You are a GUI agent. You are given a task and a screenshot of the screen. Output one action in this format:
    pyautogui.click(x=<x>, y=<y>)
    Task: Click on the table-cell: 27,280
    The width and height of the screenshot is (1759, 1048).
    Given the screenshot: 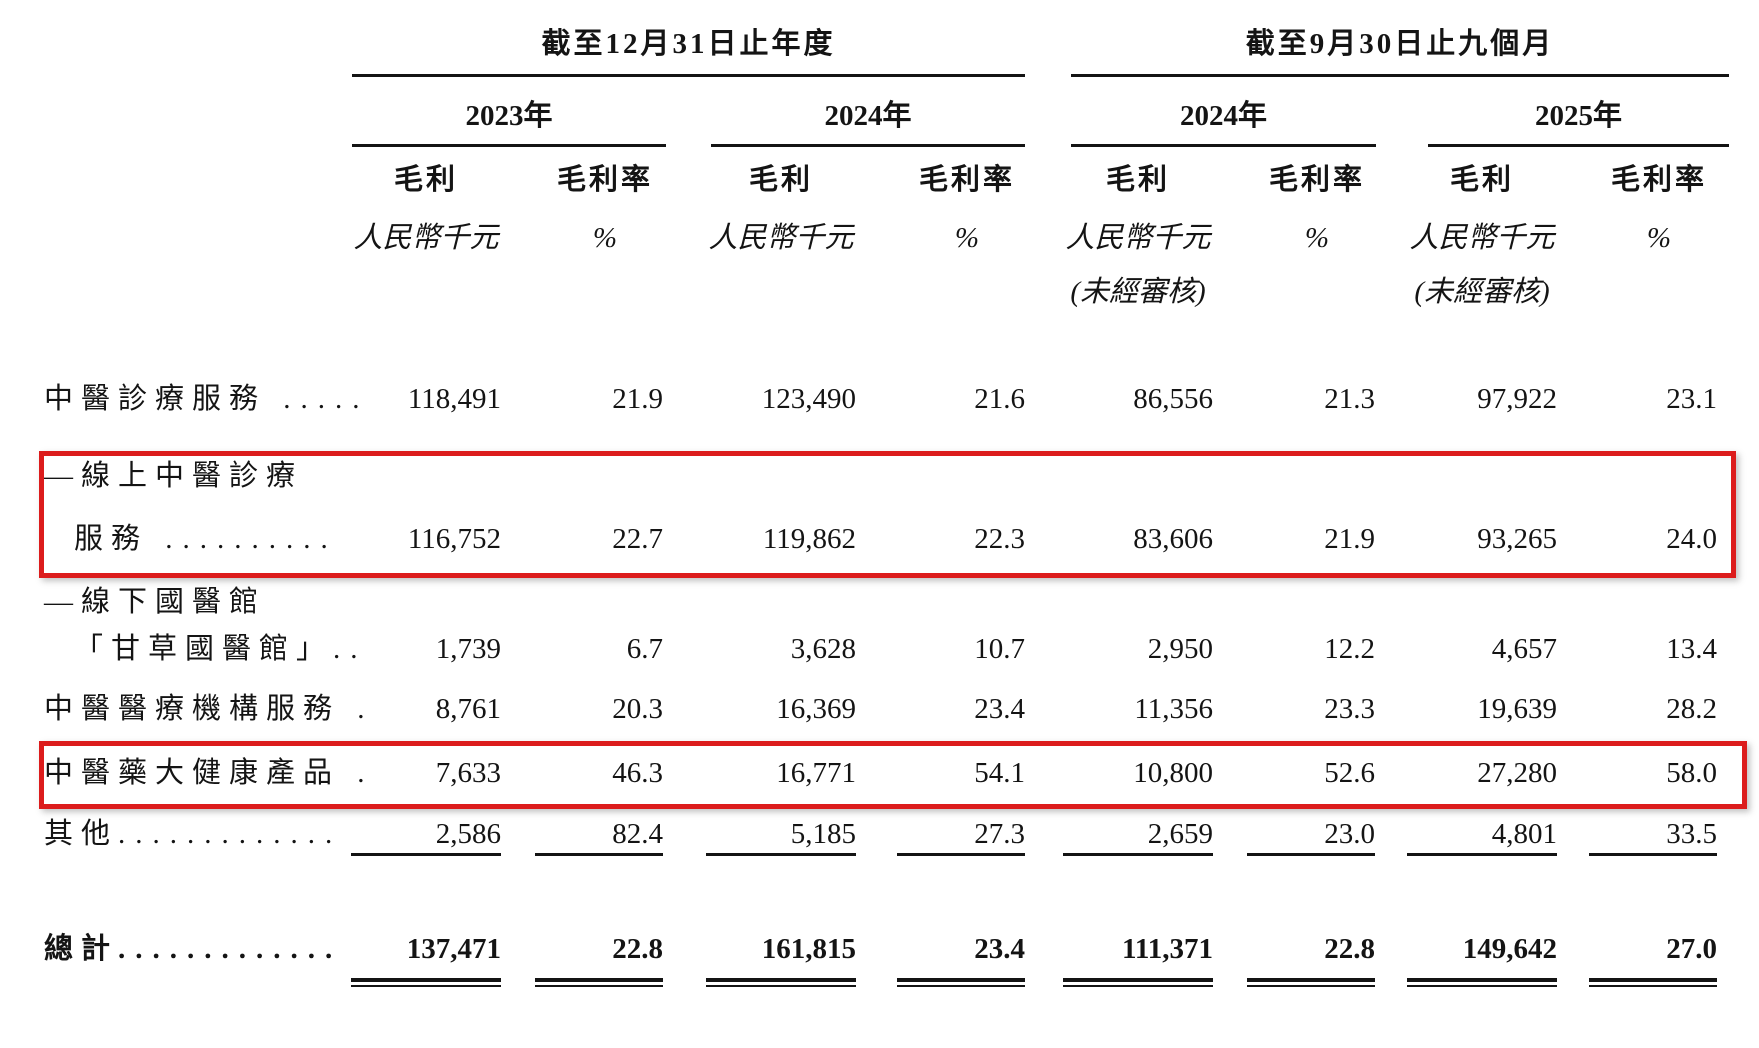 What is the action you would take?
    pyautogui.click(x=1517, y=773)
    